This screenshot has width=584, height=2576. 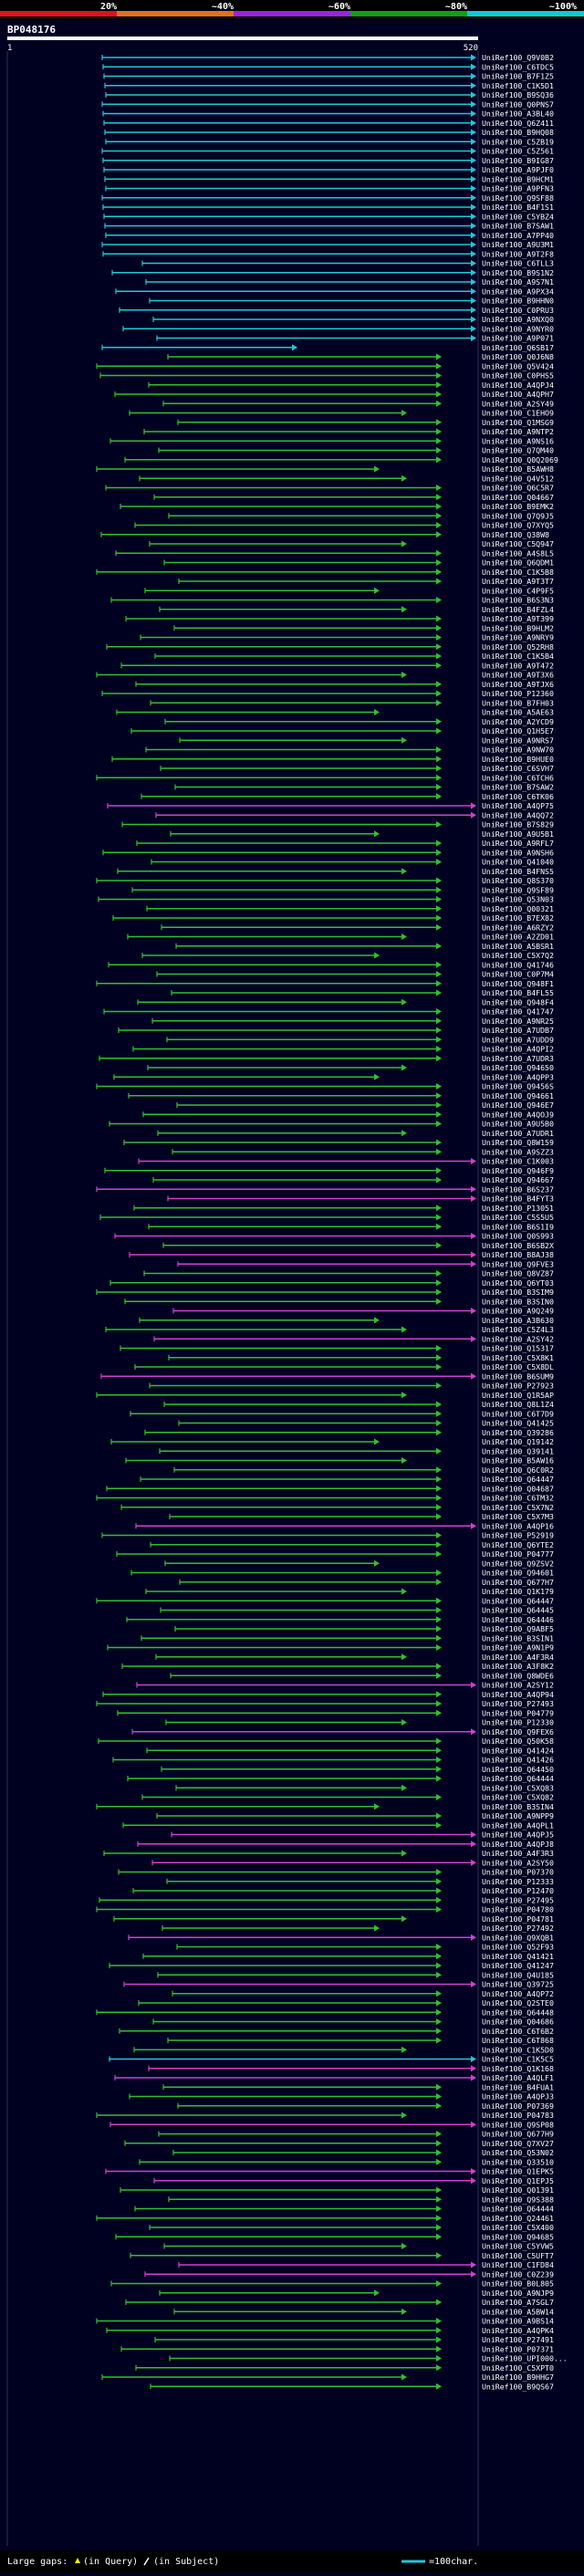 I want to click on hit-label: UniRef100_A9NJP9, so click(x=518, y=2293).